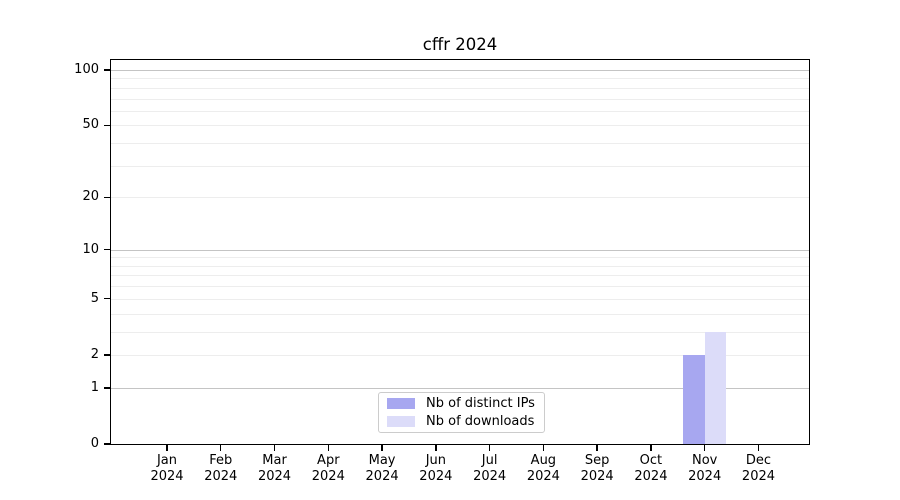  What do you see at coordinates (694, 399) in the screenshot?
I see `bar-distinct-ips` at bounding box center [694, 399].